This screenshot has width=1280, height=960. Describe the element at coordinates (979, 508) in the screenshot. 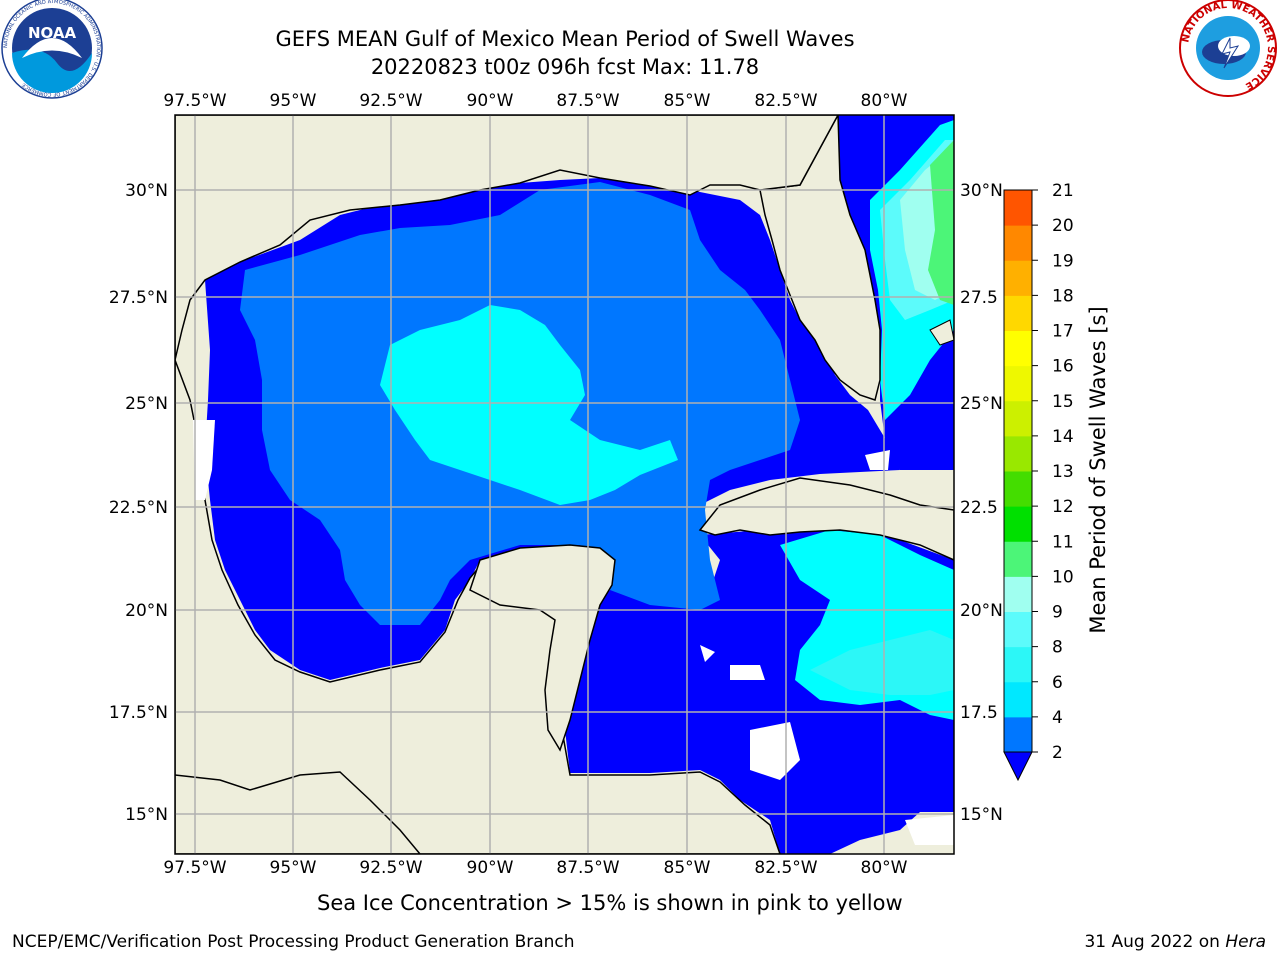

I see `lat-tick-label: 22.5` at that location.